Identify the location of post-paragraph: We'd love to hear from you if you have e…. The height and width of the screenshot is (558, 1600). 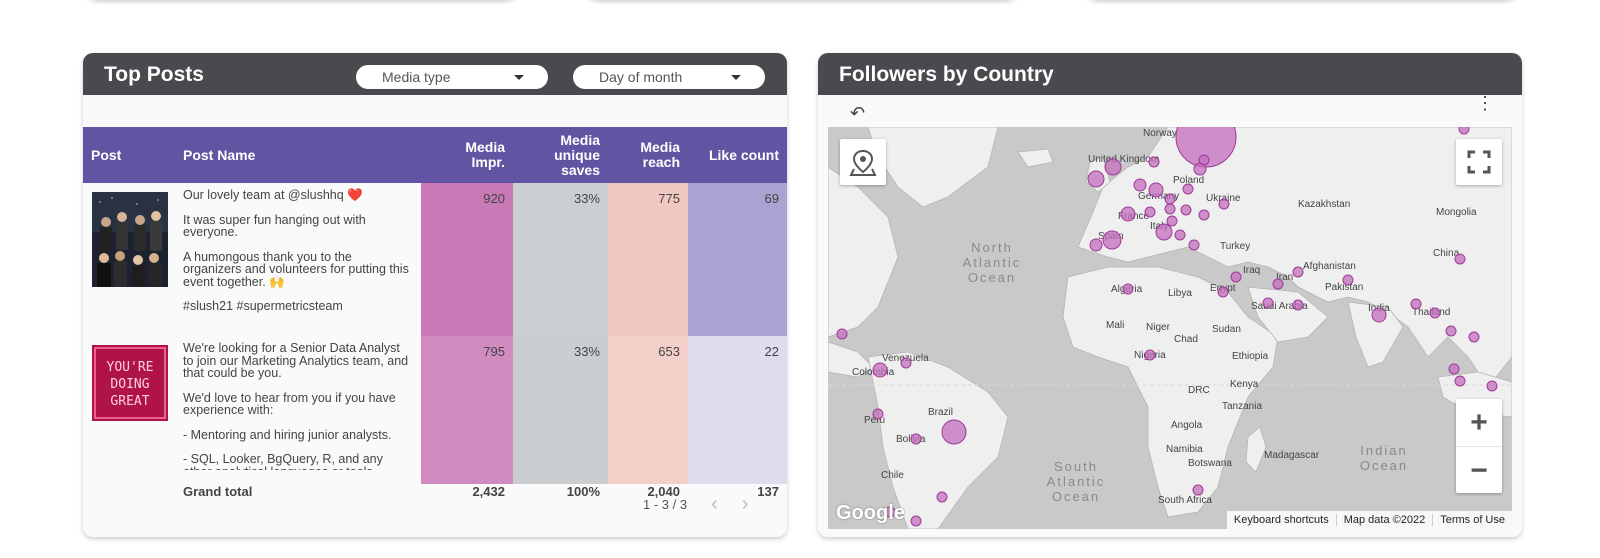
(289, 403).